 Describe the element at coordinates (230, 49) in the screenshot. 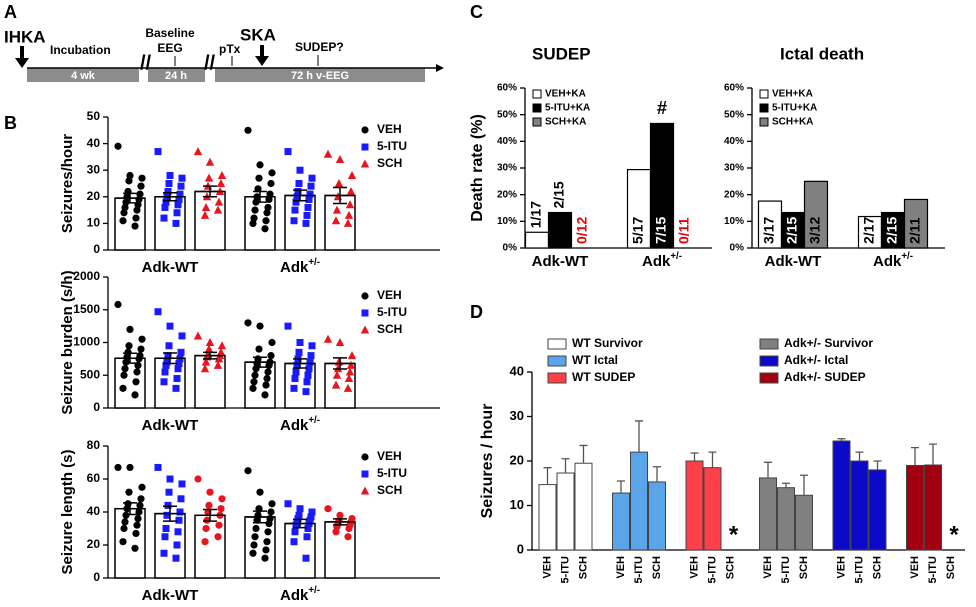

I see `timeline-label: pTx` at that location.